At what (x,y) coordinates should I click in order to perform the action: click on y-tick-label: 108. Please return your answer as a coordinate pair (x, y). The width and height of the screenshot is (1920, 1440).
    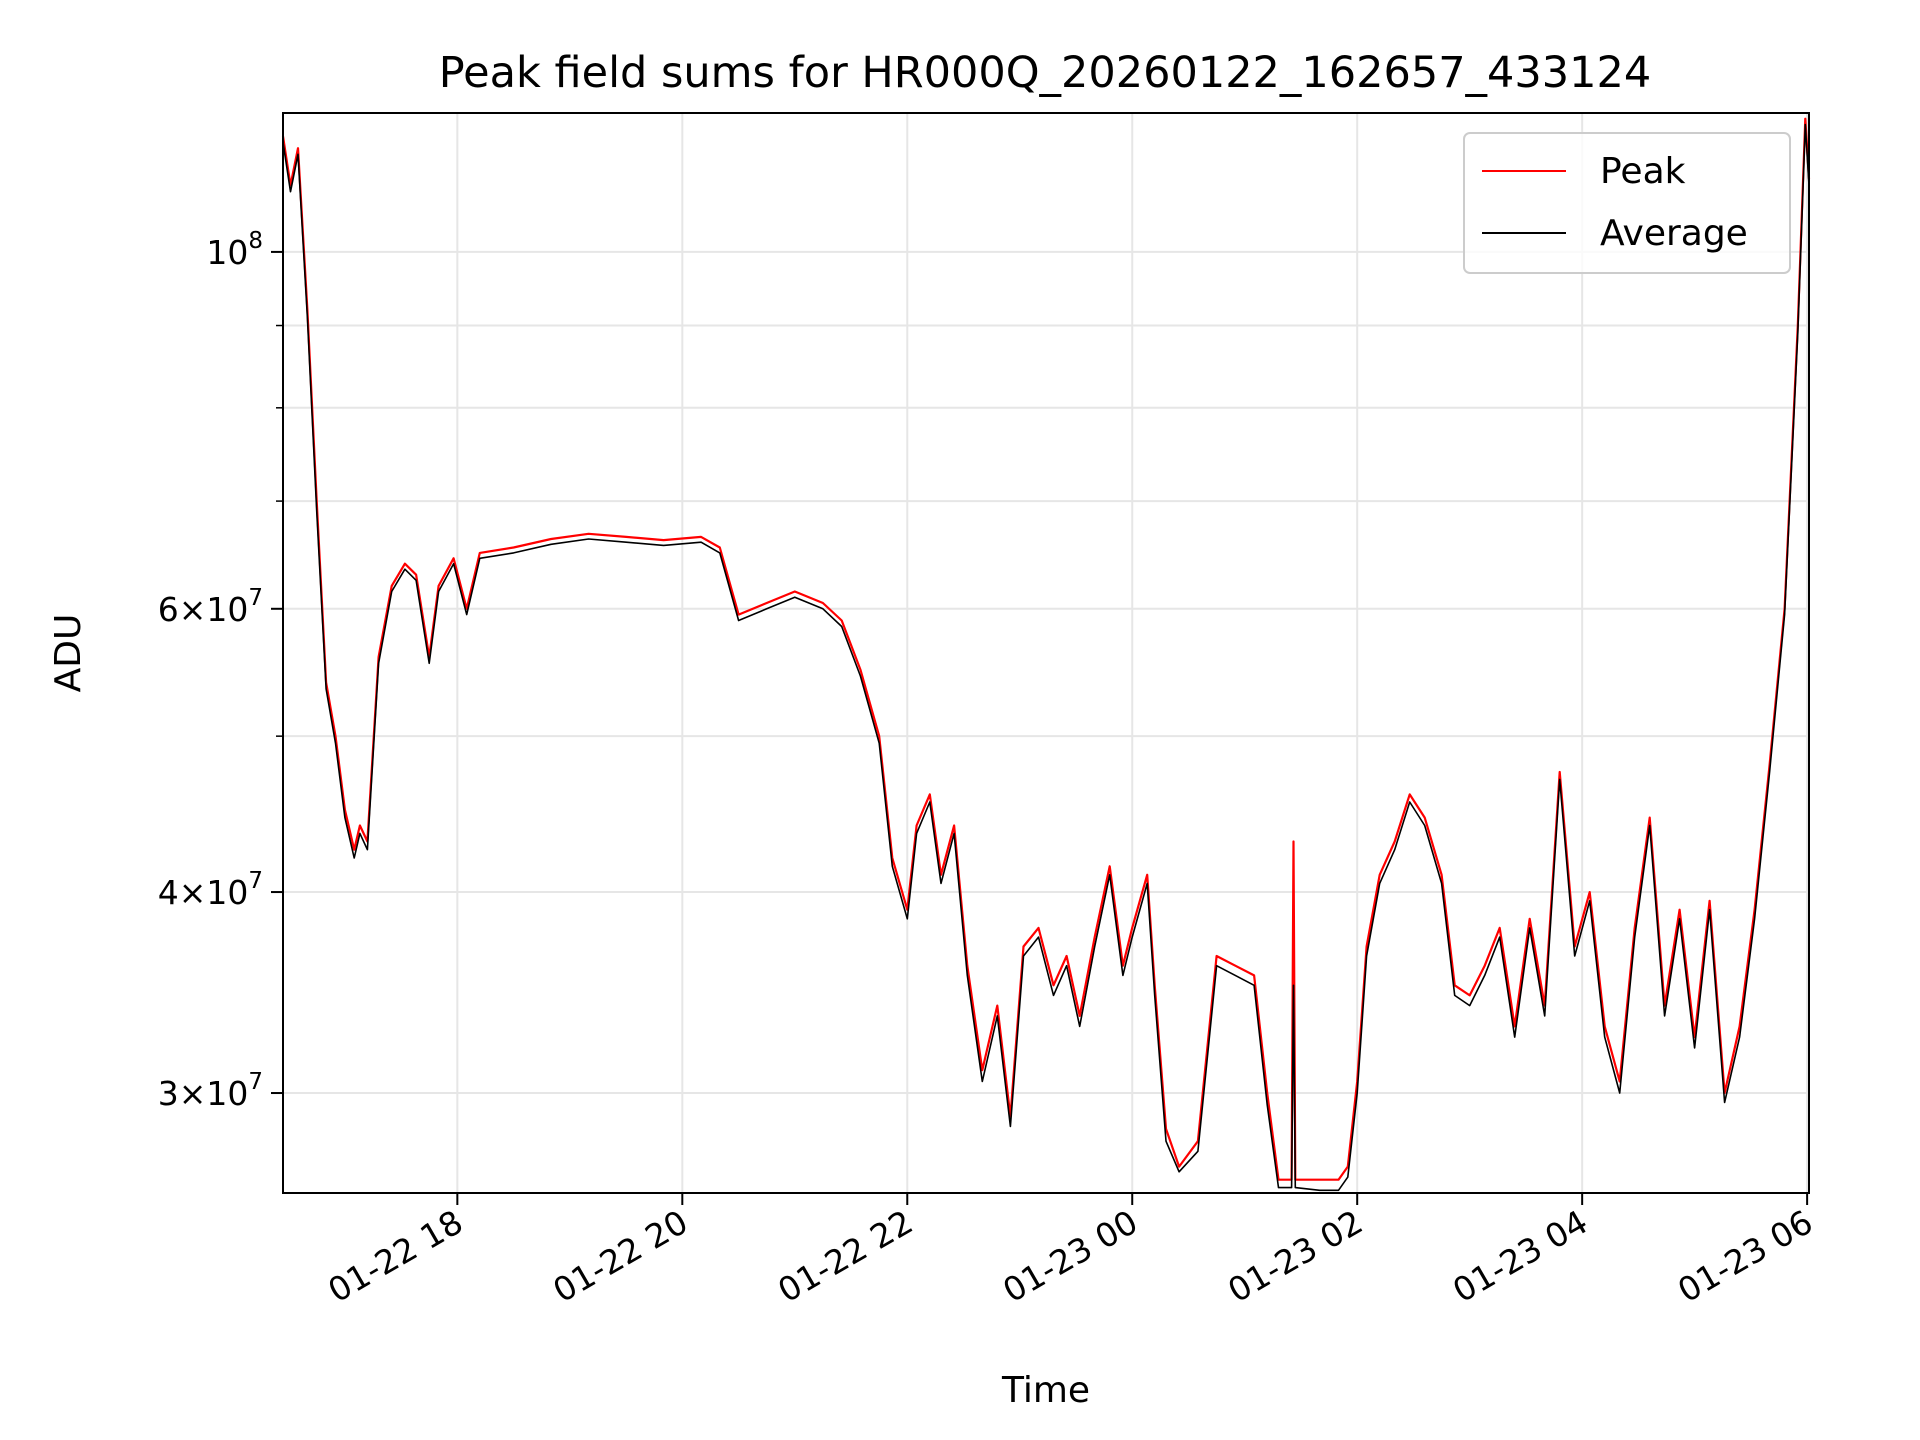
    Looking at the image, I should click on (234, 250).